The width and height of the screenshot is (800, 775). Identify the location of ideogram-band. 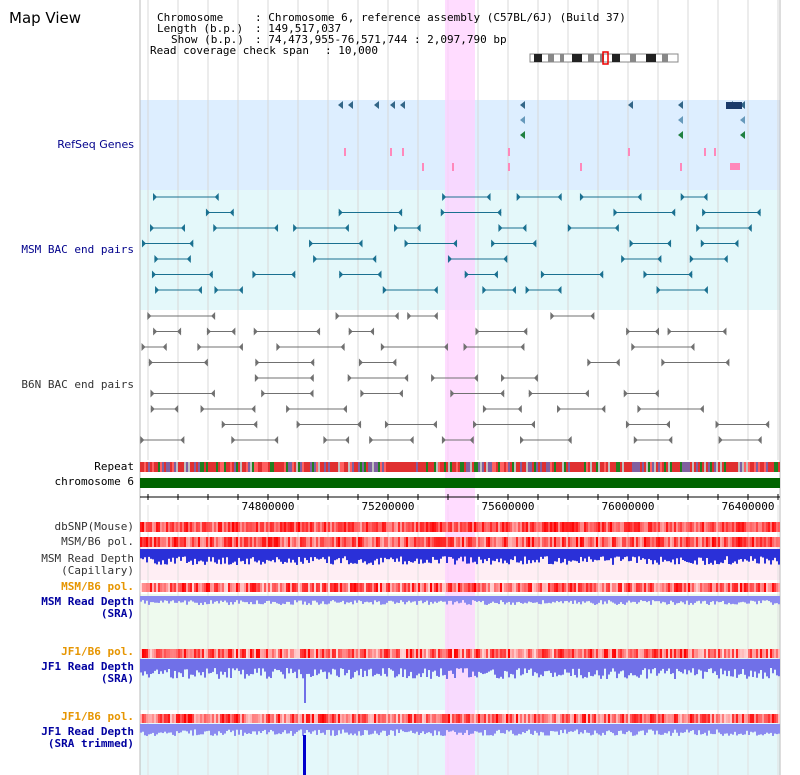
(602, 58).